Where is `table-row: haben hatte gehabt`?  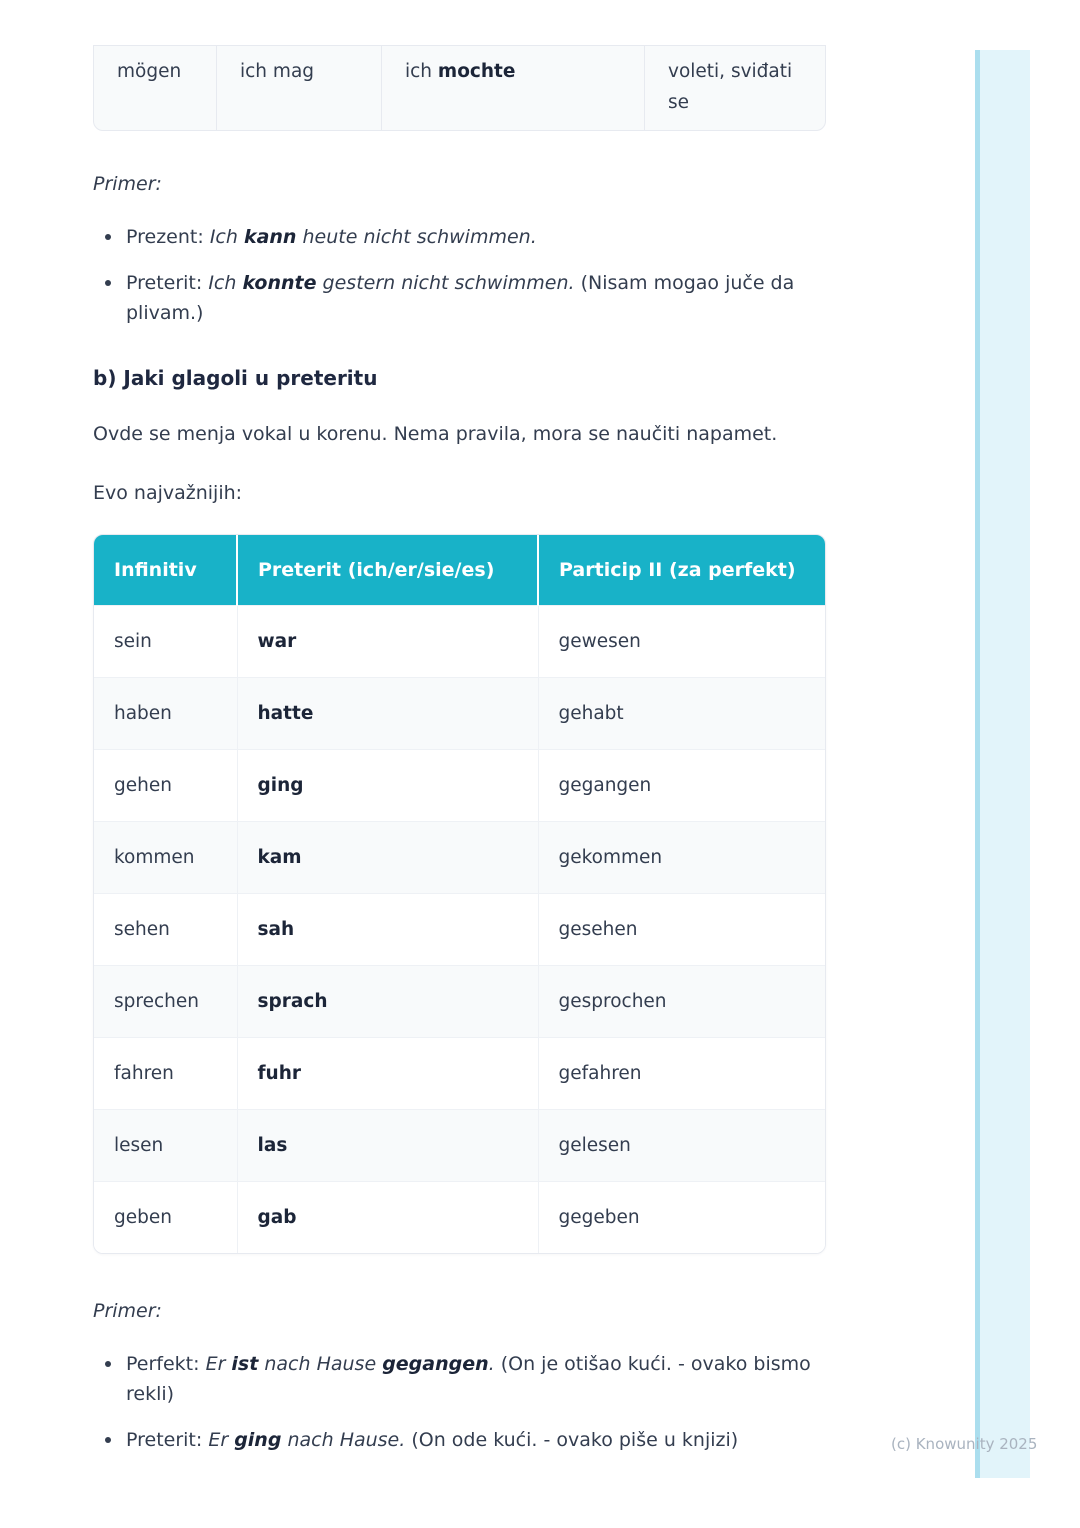
table-row: haben hatte gehabt is located at coordinates (459, 712).